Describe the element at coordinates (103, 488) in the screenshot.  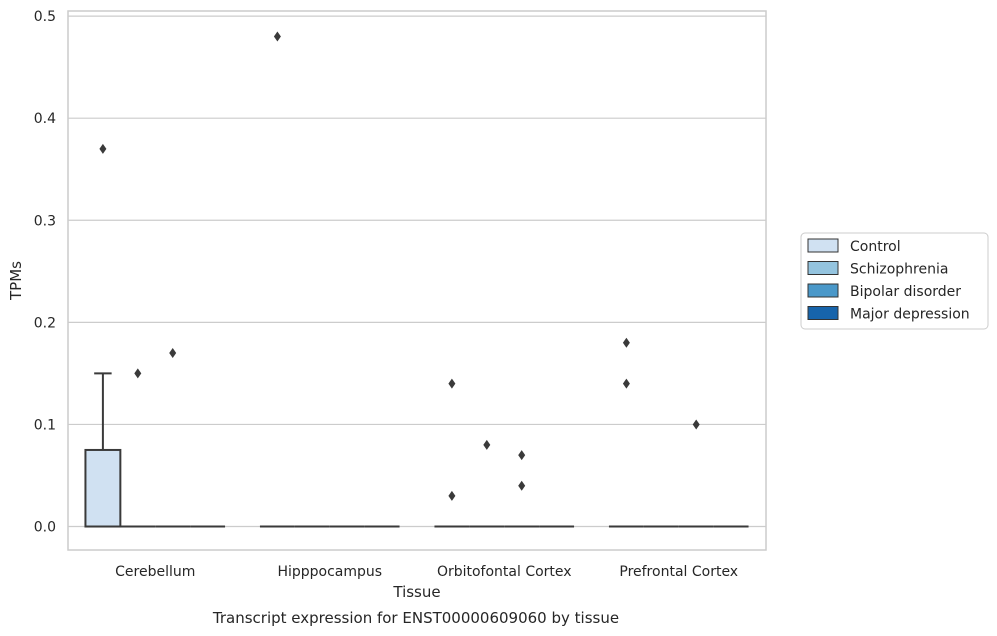
I see `box-rect` at that location.